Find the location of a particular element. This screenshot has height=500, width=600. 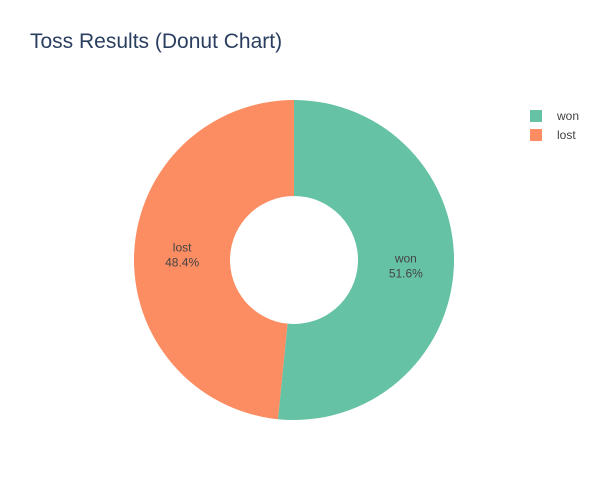

slice-percent-won: 51.6% is located at coordinates (406, 274).